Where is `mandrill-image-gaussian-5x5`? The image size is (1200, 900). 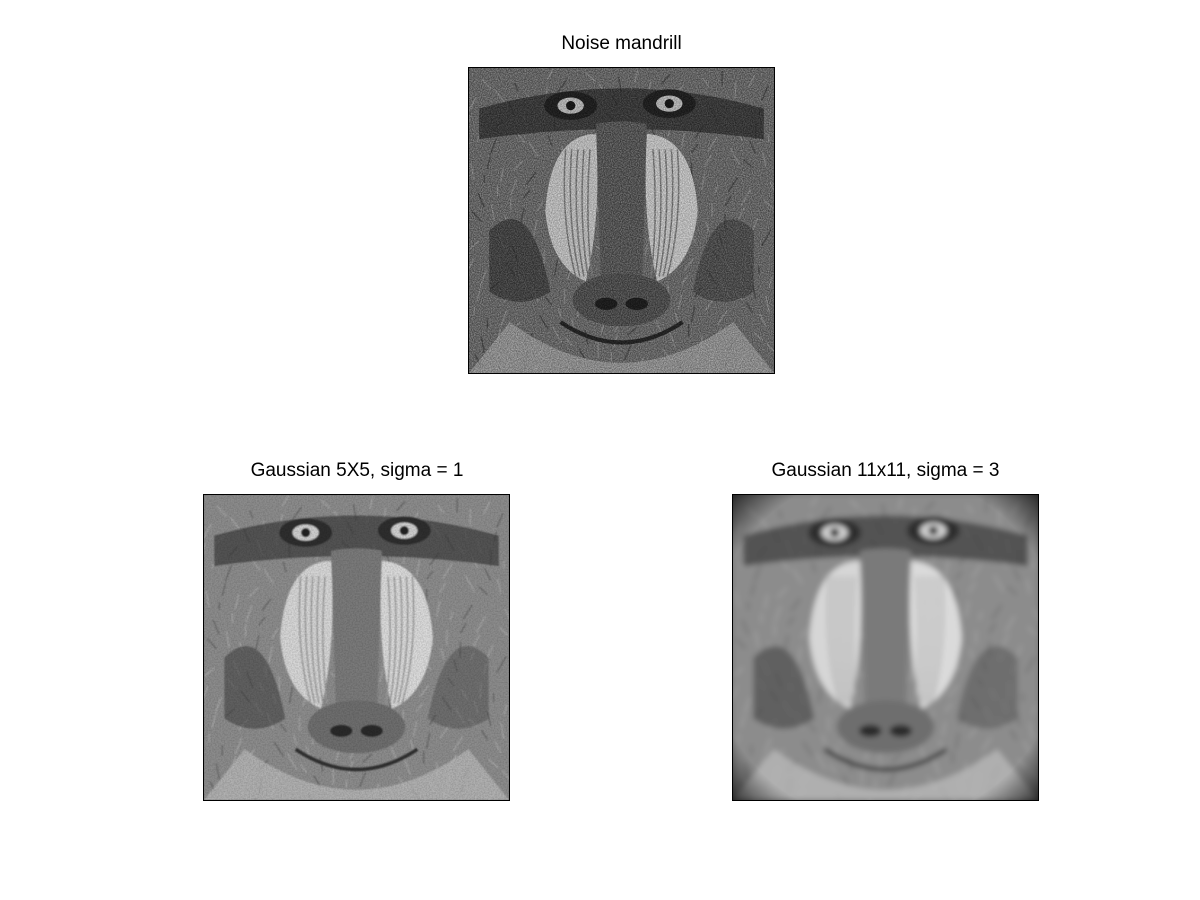 mandrill-image-gaussian-5x5 is located at coordinates (356, 647).